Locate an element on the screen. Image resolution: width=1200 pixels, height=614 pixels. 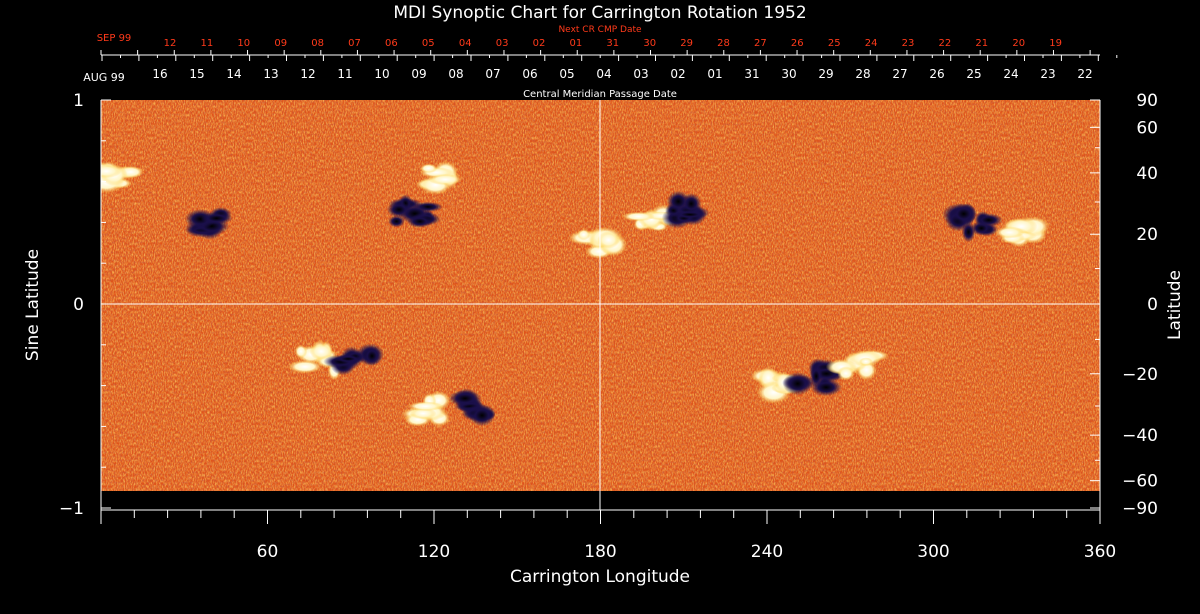
right-axis-label: Latitude is located at coordinates (1175, 305).